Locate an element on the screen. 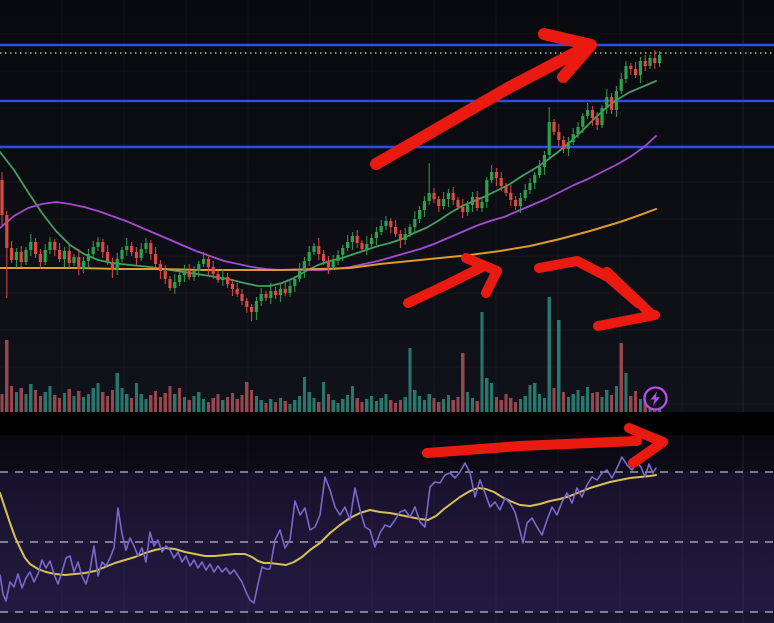  rollover-arrow is located at coordinates (597, 293).